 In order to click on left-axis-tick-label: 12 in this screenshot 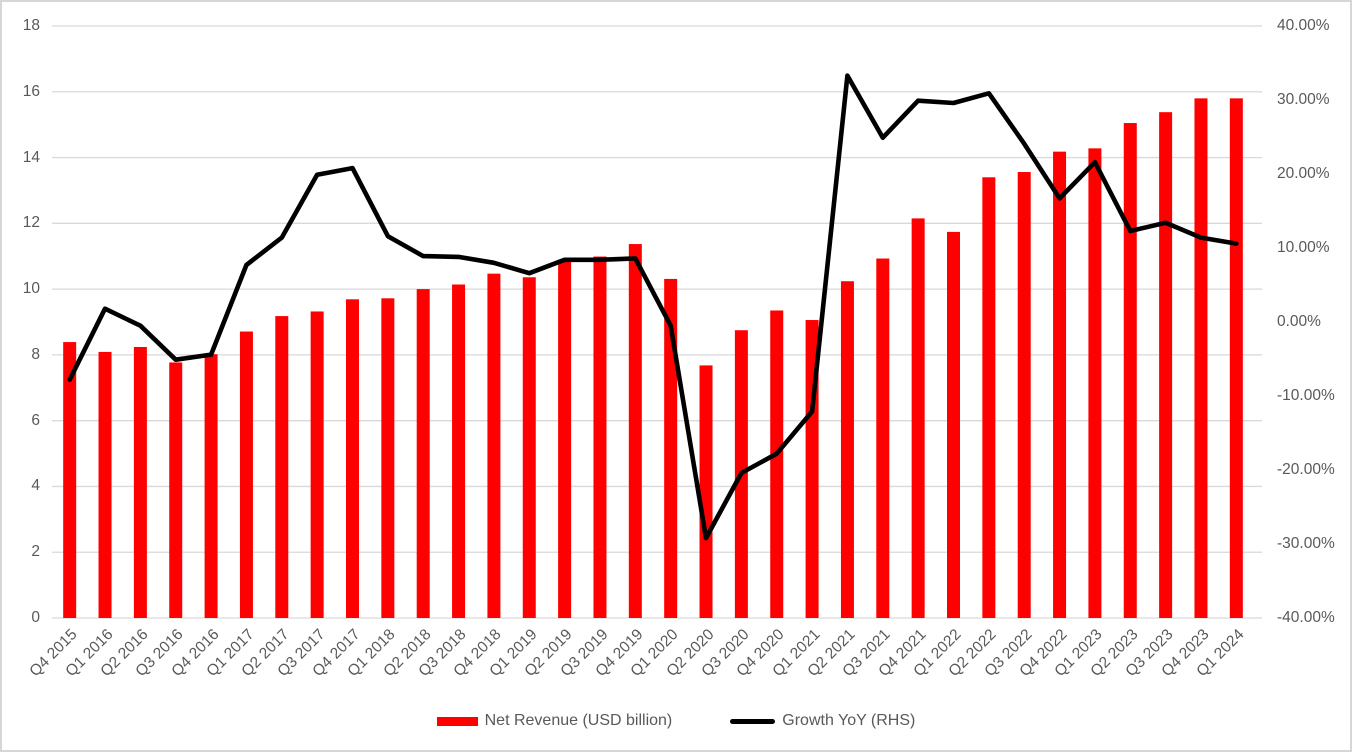, I will do `click(31, 223)`.